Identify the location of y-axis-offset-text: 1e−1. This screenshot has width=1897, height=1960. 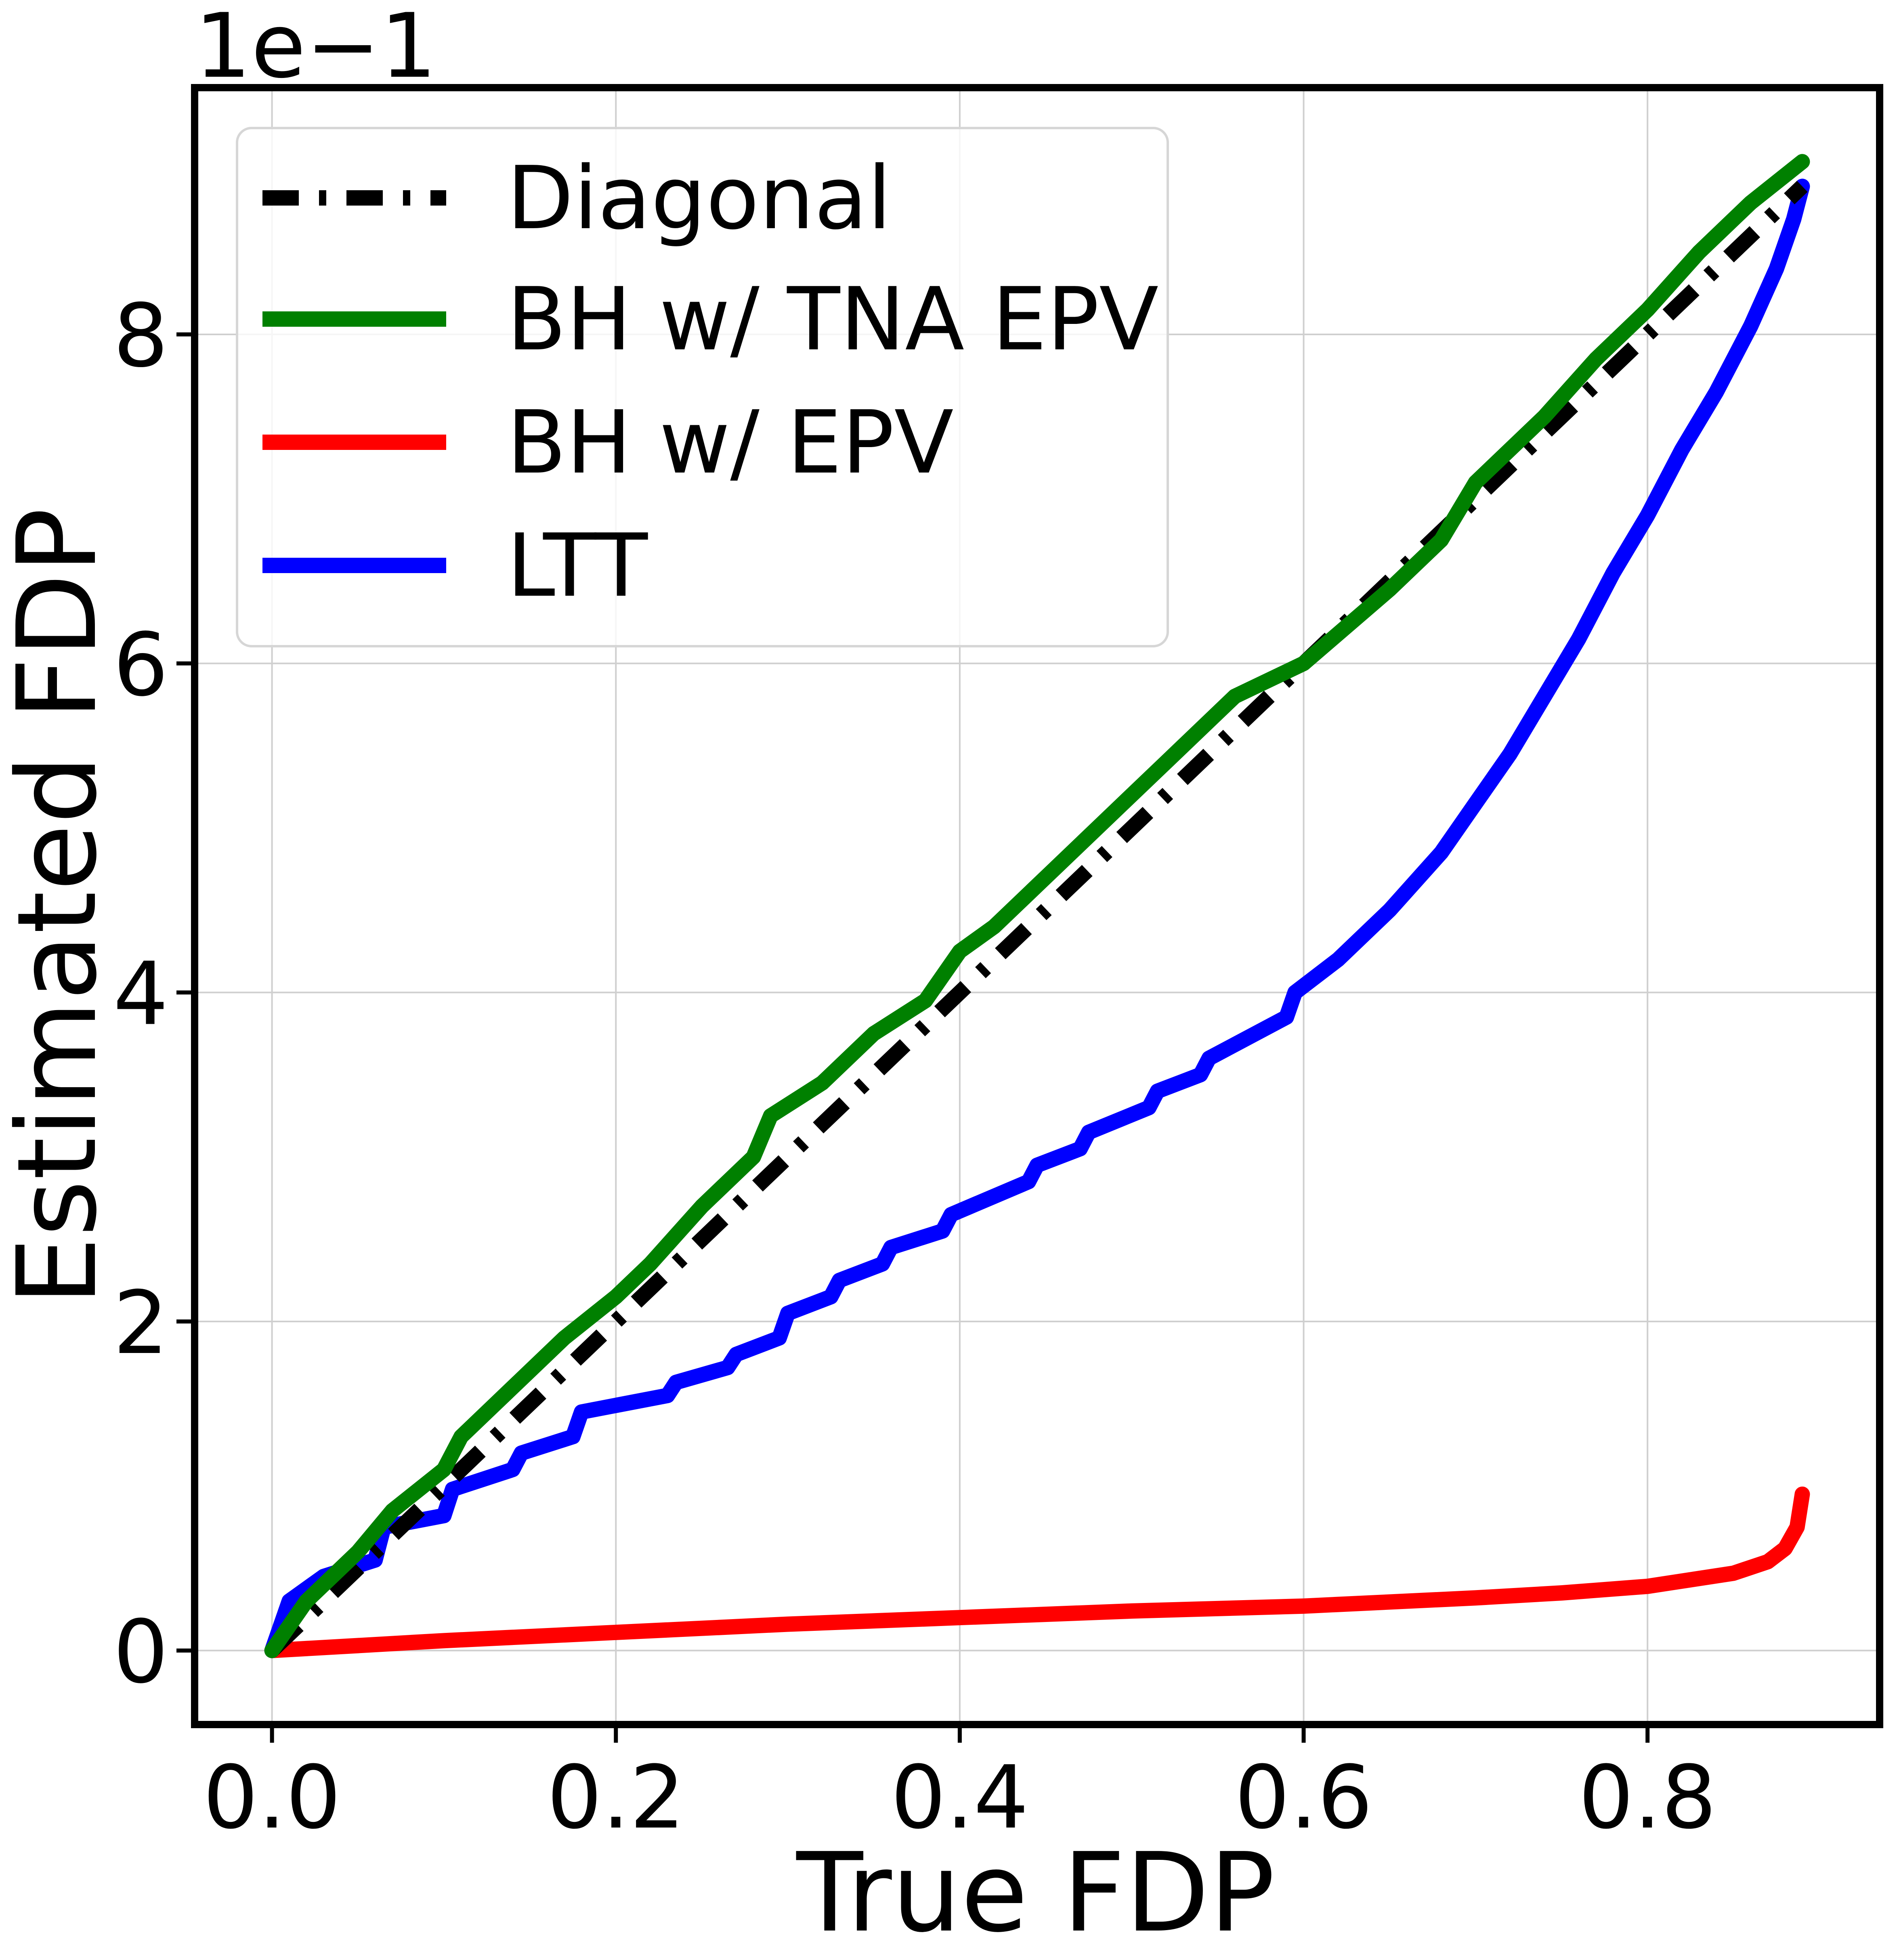
(316, 49).